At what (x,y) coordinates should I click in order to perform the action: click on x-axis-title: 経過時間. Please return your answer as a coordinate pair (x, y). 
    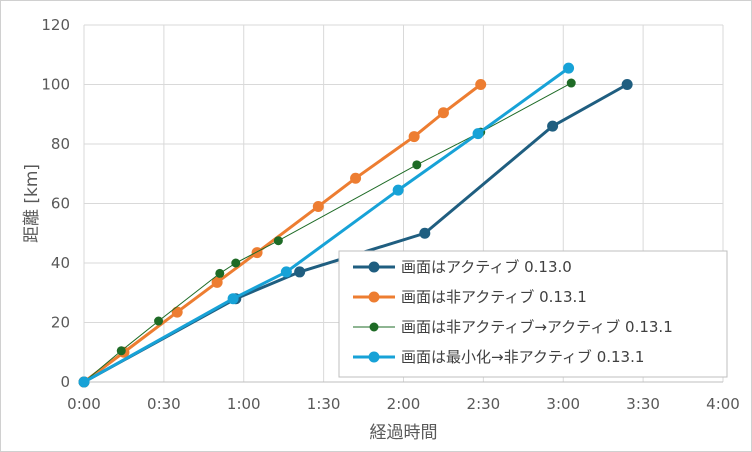
    Looking at the image, I should click on (404, 433).